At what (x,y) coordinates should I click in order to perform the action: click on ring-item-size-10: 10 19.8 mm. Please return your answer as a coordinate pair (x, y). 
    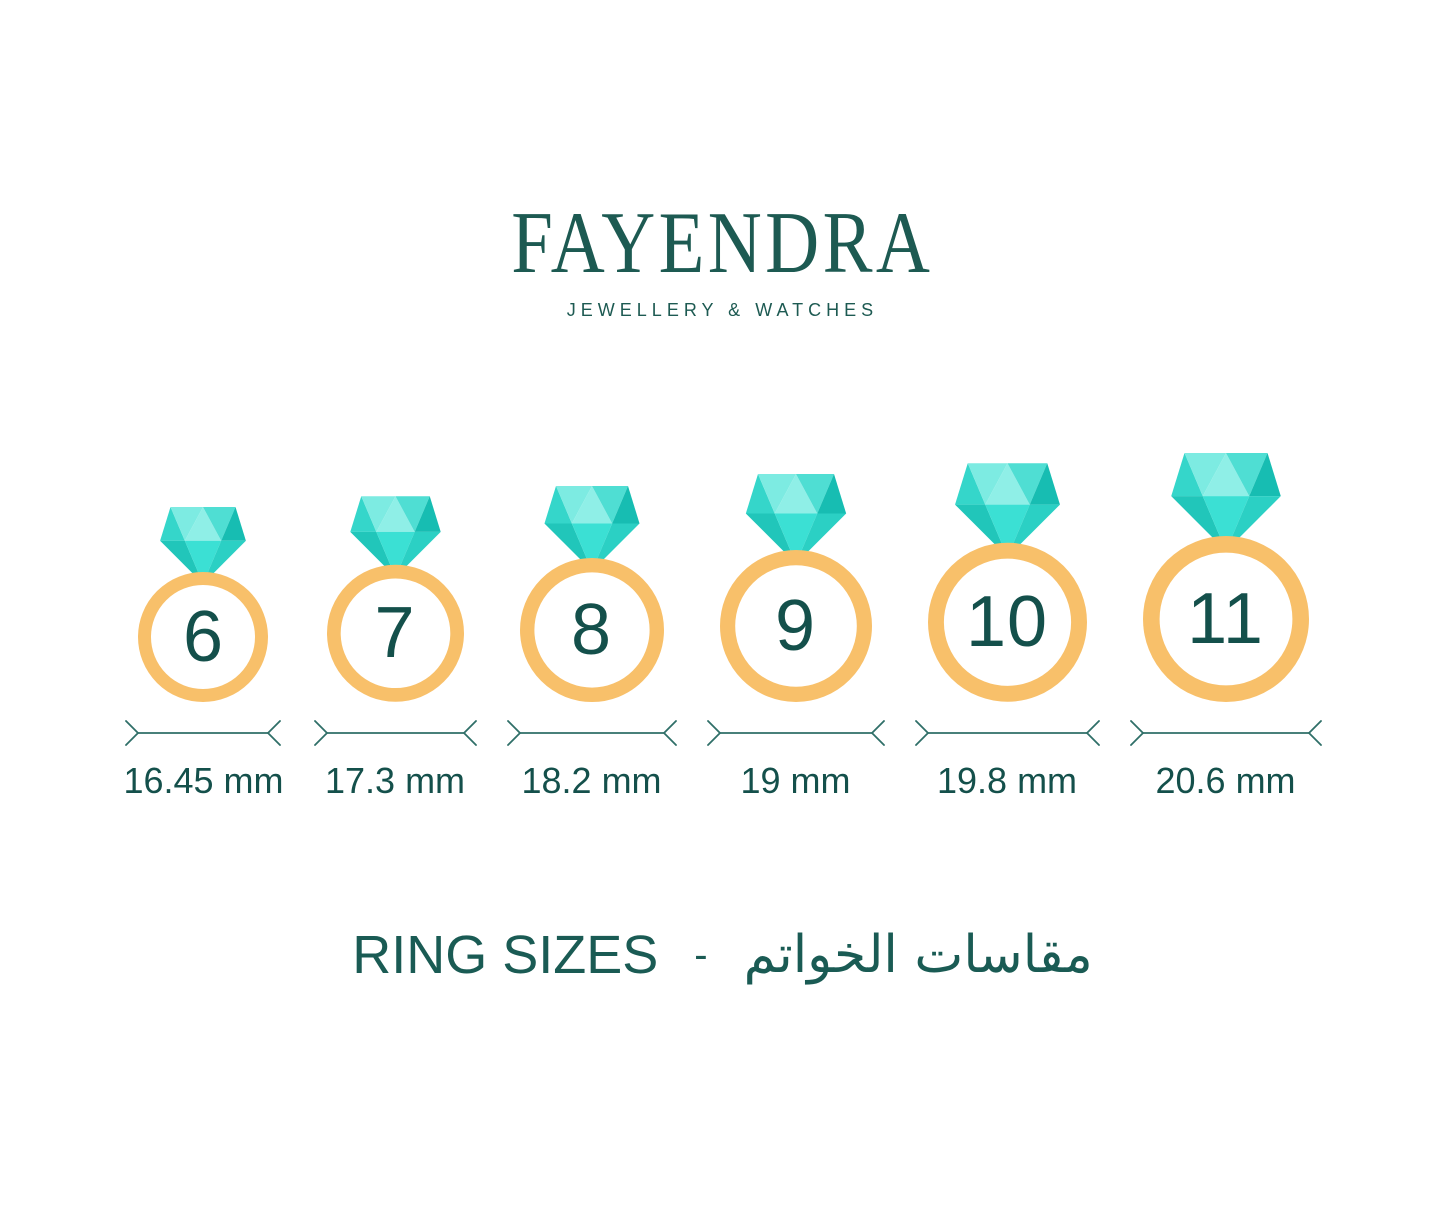
    Looking at the image, I should click on (1007, 632).